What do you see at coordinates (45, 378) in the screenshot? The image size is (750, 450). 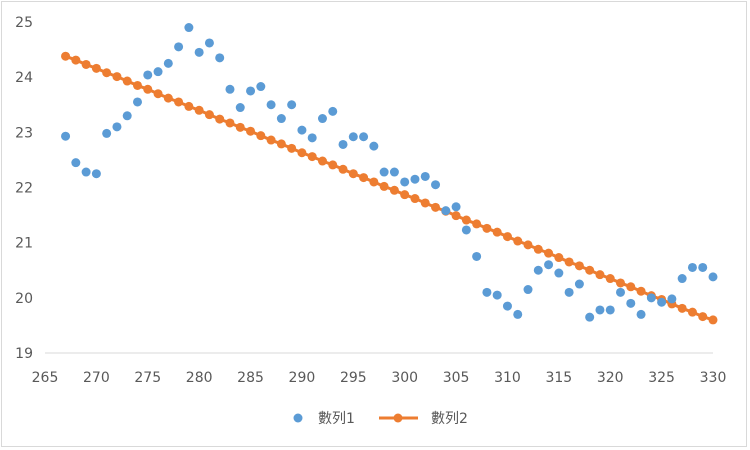 I see `x-tick-label: 265` at bounding box center [45, 378].